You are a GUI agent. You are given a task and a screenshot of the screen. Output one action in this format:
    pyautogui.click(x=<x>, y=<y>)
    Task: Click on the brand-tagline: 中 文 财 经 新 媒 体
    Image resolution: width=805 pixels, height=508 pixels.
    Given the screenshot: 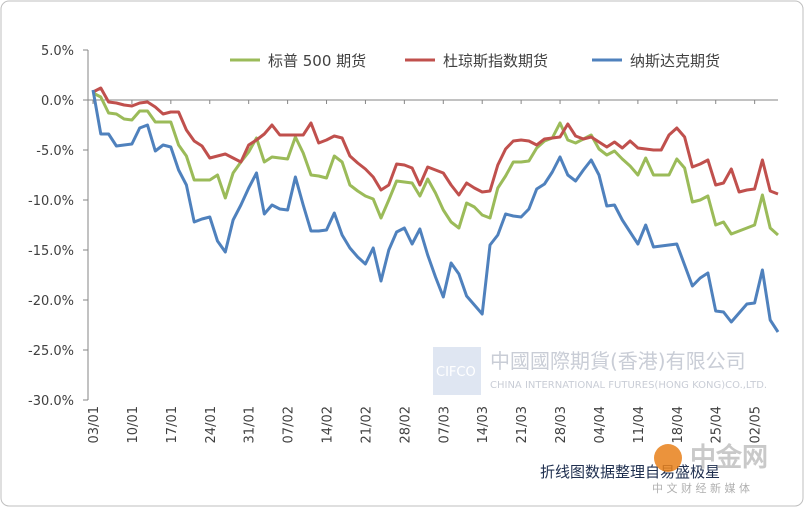 What is the action you would take?
    pyautogui.click(x=701, y=488)
    